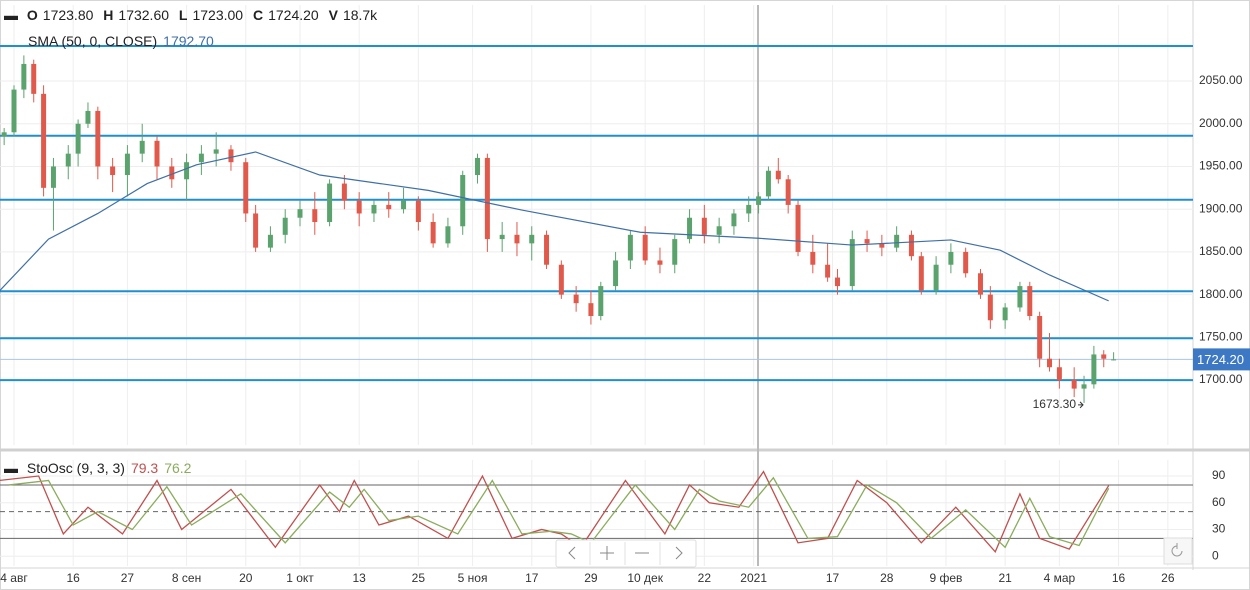 This screenshot has width=1250, height=590. What do you see at coordinates (293, 15) in the screenshot?
I see `ohlc-value: 1724.20` at bounding box center [293, 15].